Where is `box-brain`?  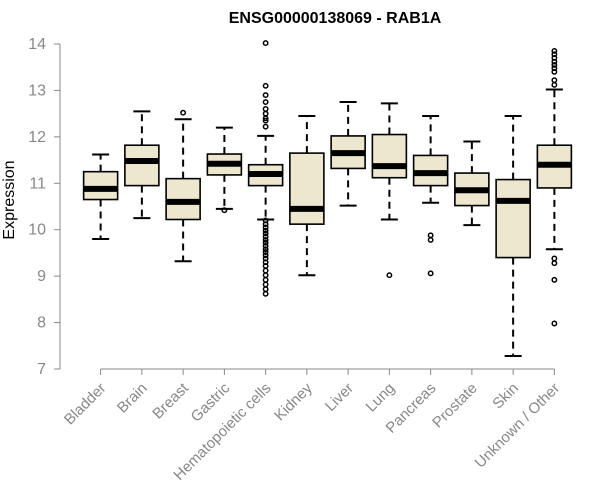 box-brain is located at coordinates (142, 165).